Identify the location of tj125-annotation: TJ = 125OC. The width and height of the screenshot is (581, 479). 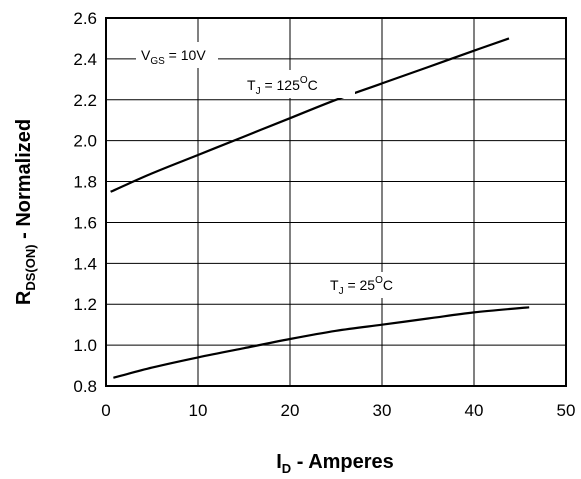
(282, 86).